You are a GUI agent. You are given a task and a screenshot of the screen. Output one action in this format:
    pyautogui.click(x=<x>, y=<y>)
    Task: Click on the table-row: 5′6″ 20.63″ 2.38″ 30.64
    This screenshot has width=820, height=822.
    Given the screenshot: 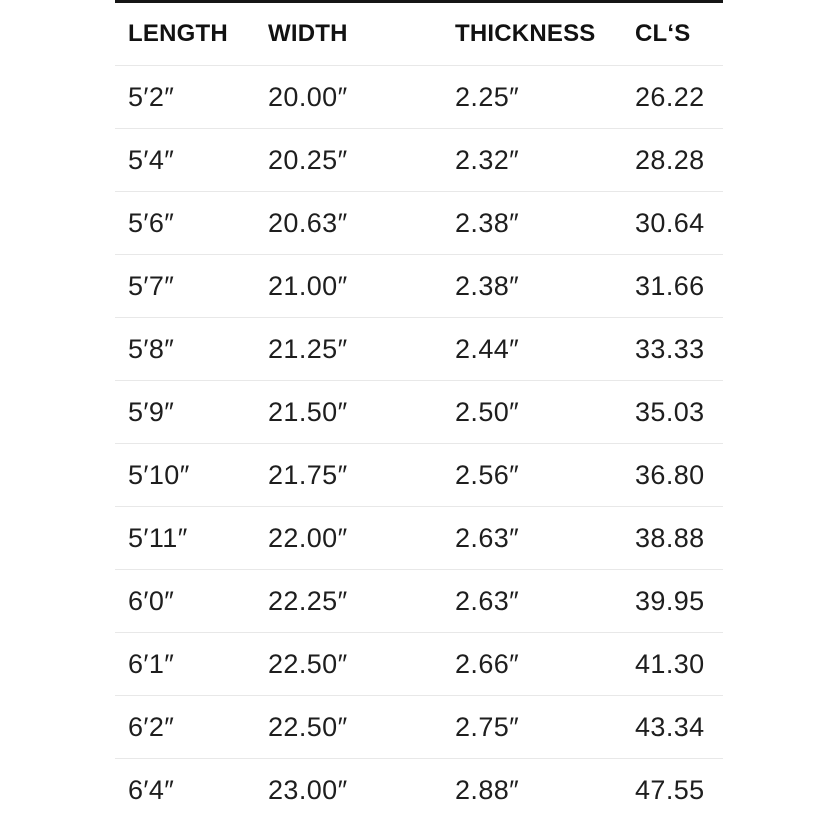 What is the action you would take?
    pyautogui.click(x=419, y=223)
    